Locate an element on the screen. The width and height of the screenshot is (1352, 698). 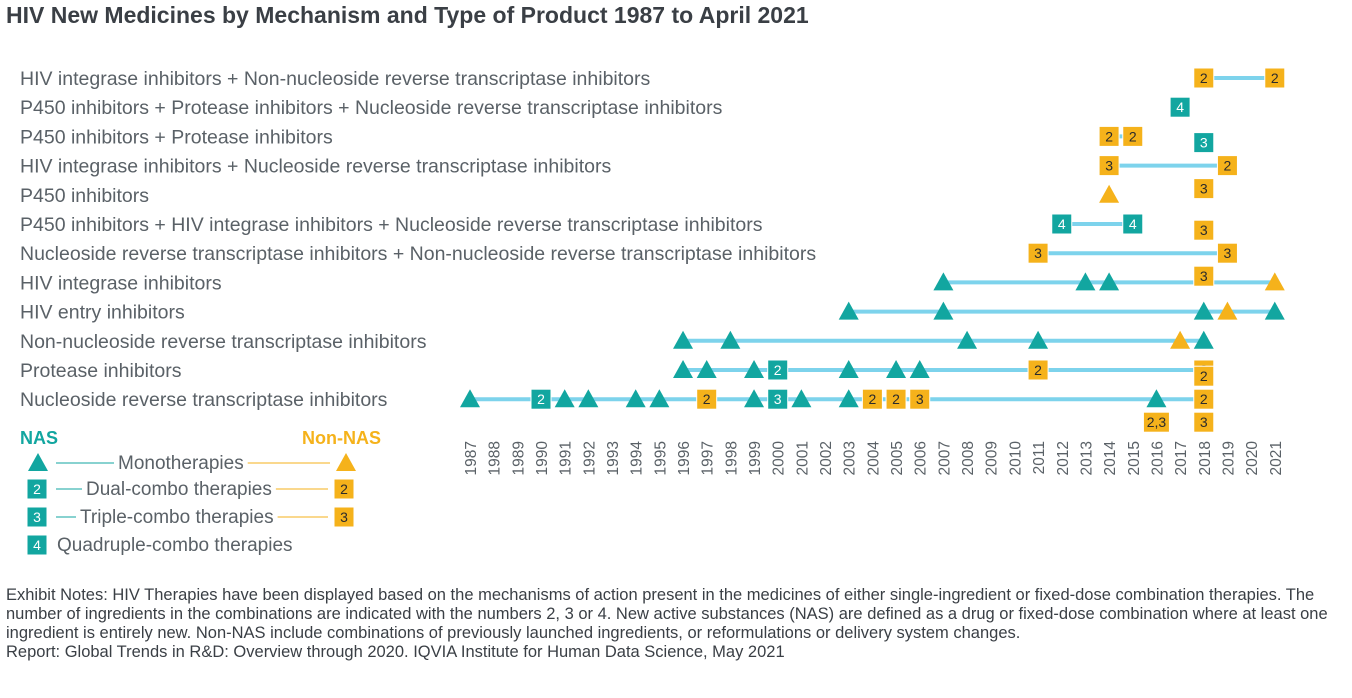
x-tick-label: 2007 is located at coordinates (944, 458).